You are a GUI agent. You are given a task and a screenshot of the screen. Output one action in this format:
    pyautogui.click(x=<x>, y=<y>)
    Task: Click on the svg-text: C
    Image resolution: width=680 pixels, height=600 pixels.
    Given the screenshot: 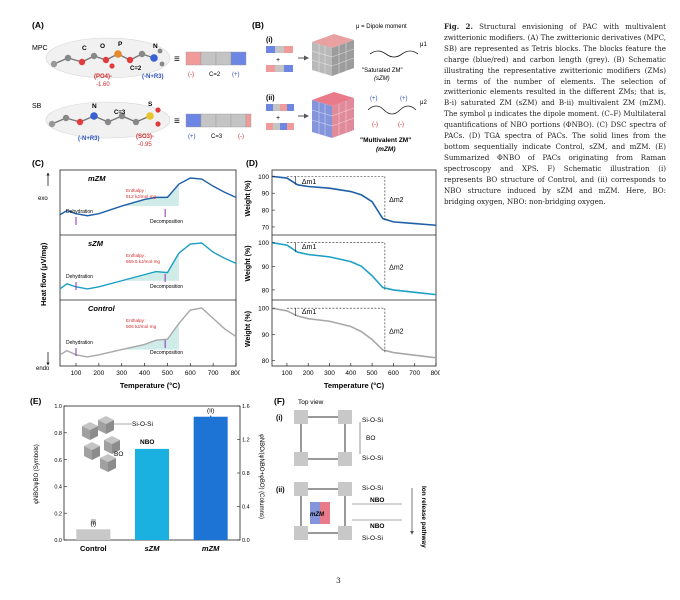 What is the action you would take?
    pyautogui.click(x=84, y=48)
    